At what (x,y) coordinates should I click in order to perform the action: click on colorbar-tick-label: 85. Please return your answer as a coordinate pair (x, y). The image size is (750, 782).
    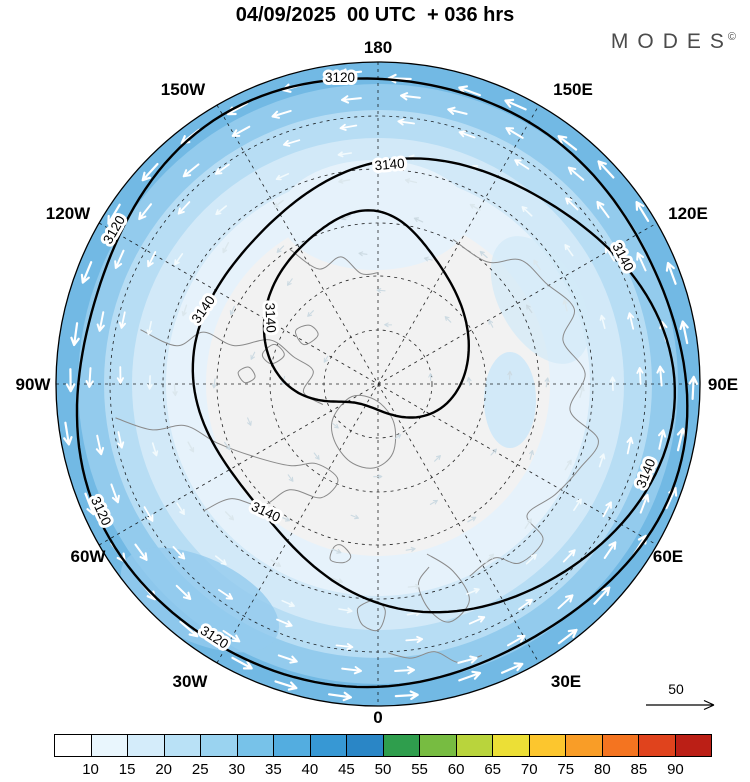
    Looking at the image, I should click on (639, 769).